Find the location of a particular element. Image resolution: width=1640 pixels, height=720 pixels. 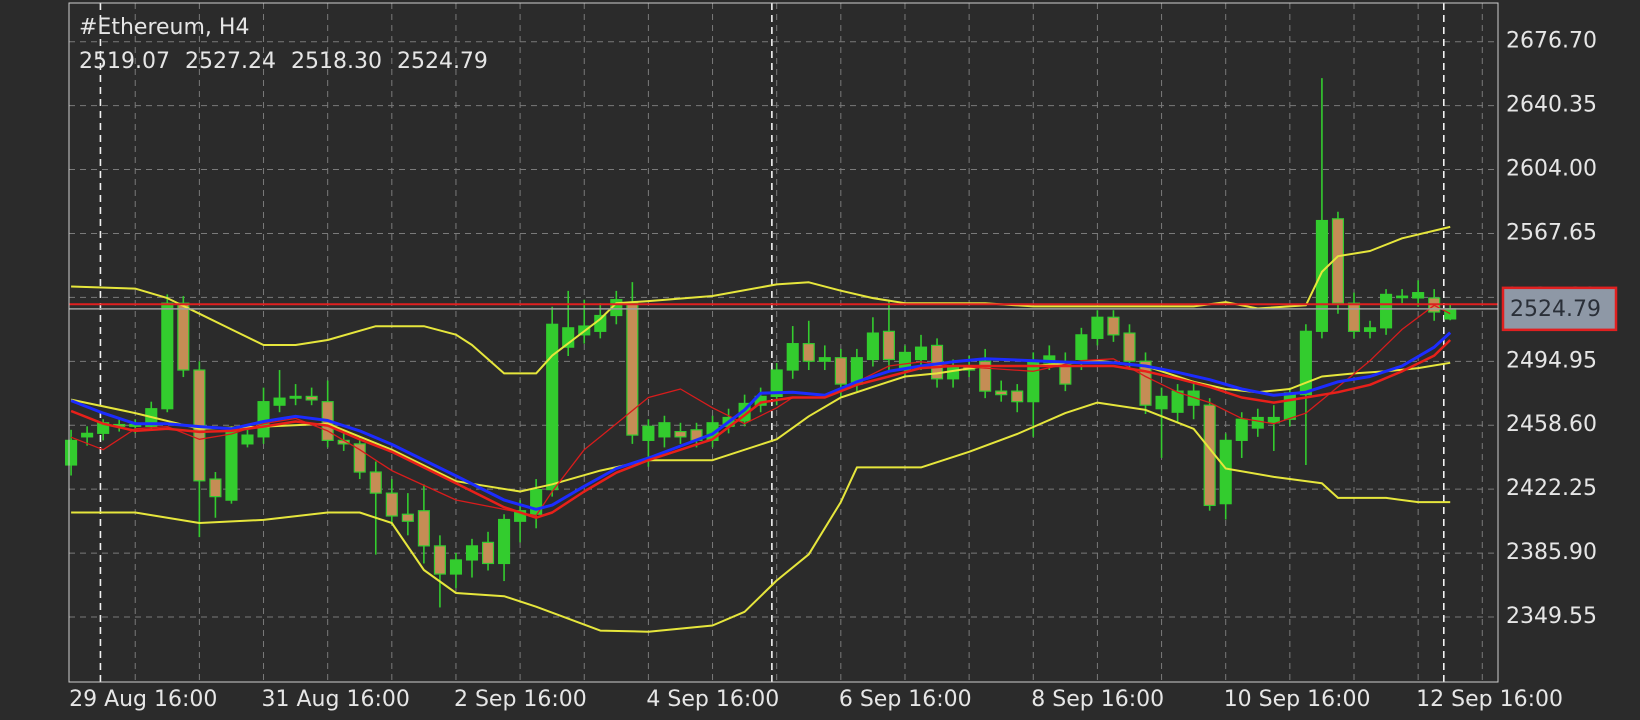

x-tick-label: 12 Sep 16:00 is located at coordinates (1489, 699).